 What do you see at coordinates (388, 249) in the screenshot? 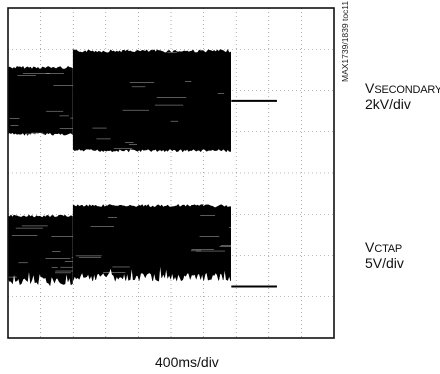
I see `trace-label-ctap-sub: CTAP` at bounding box center [388, 249].